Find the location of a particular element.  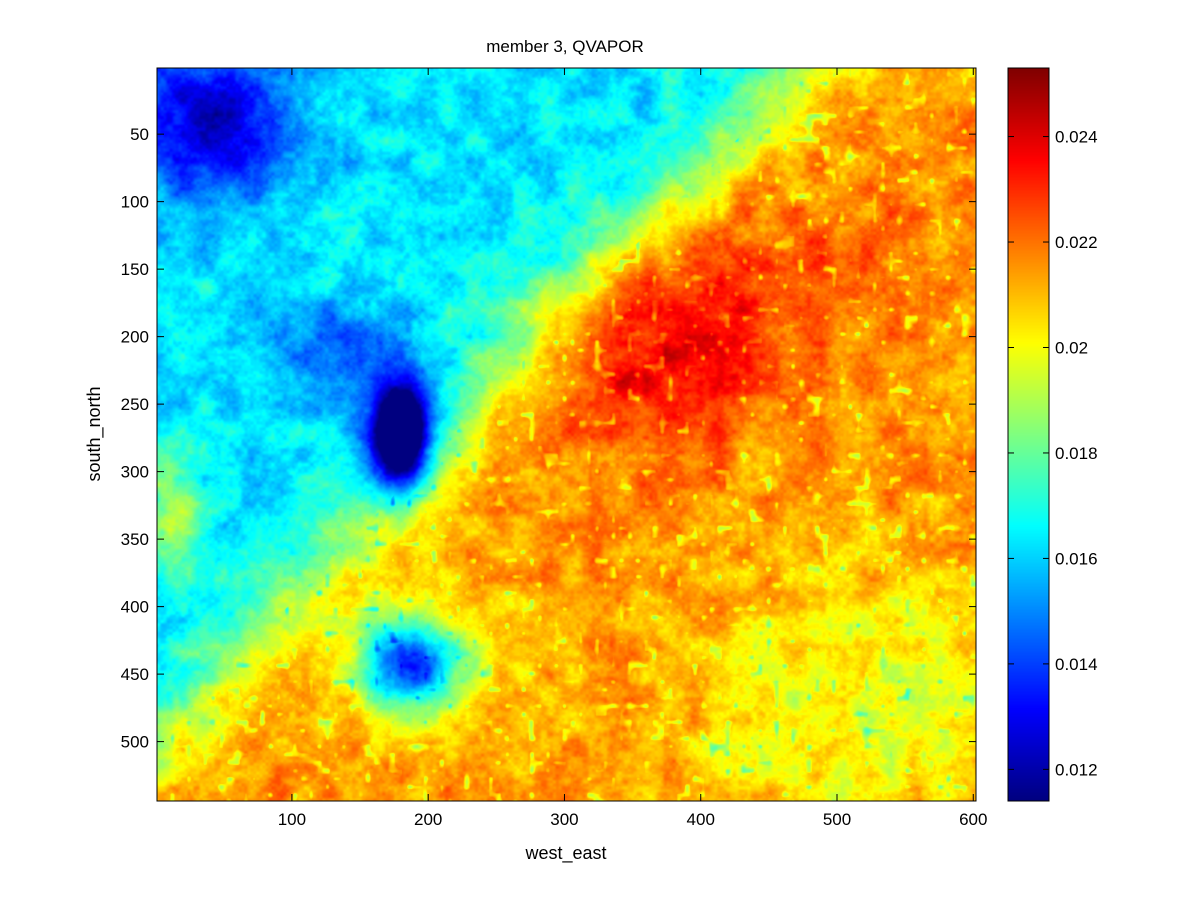

x-tick-label: 200 is located at coordinates (428, 819).